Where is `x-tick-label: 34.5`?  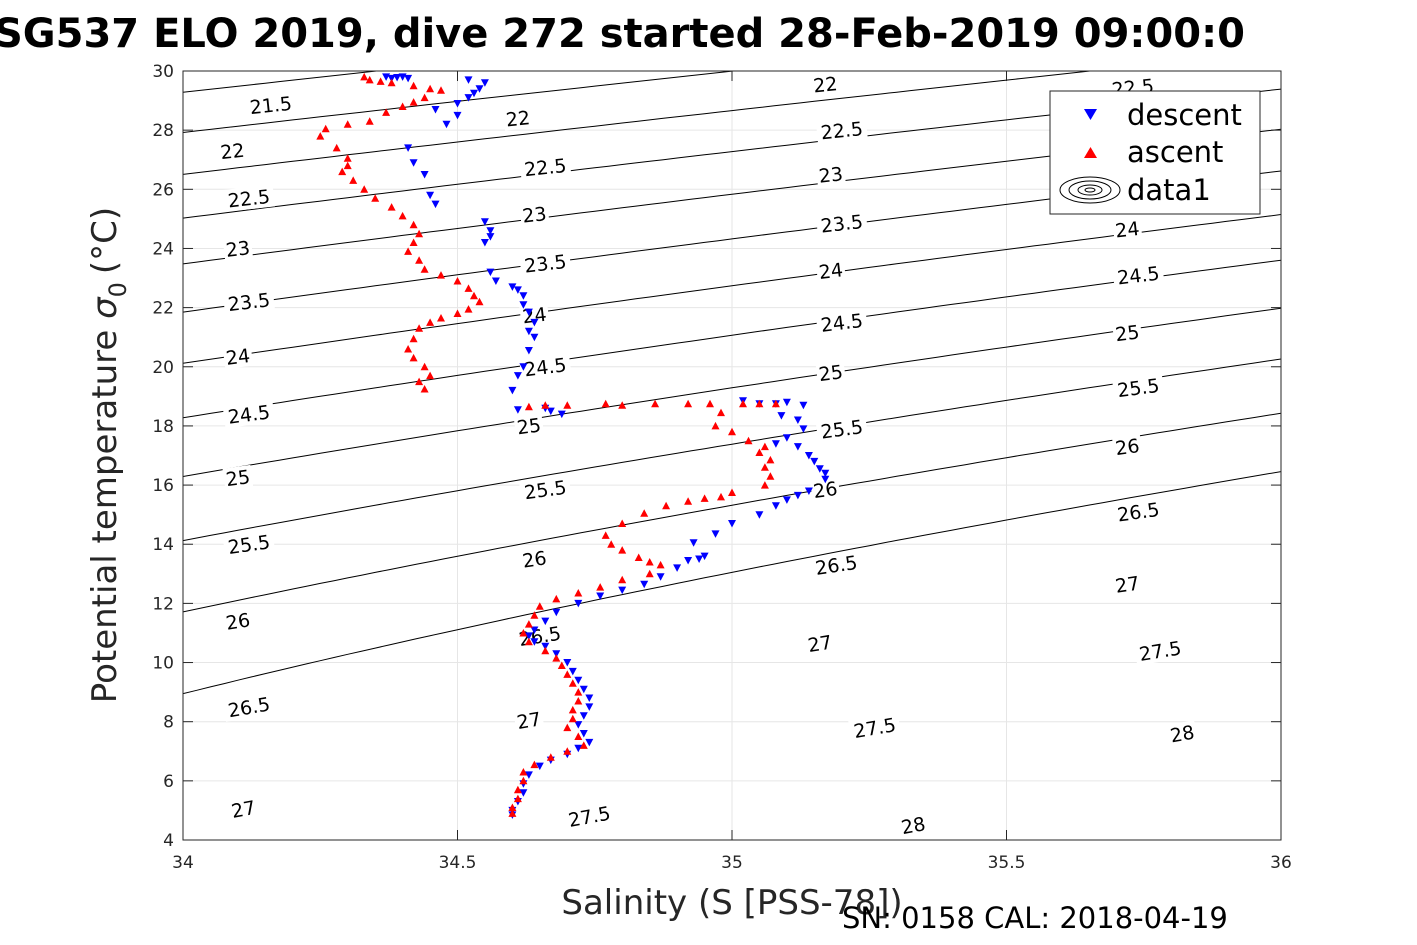 x-tick-label: 34.5 is located at coordinates (458, 863).